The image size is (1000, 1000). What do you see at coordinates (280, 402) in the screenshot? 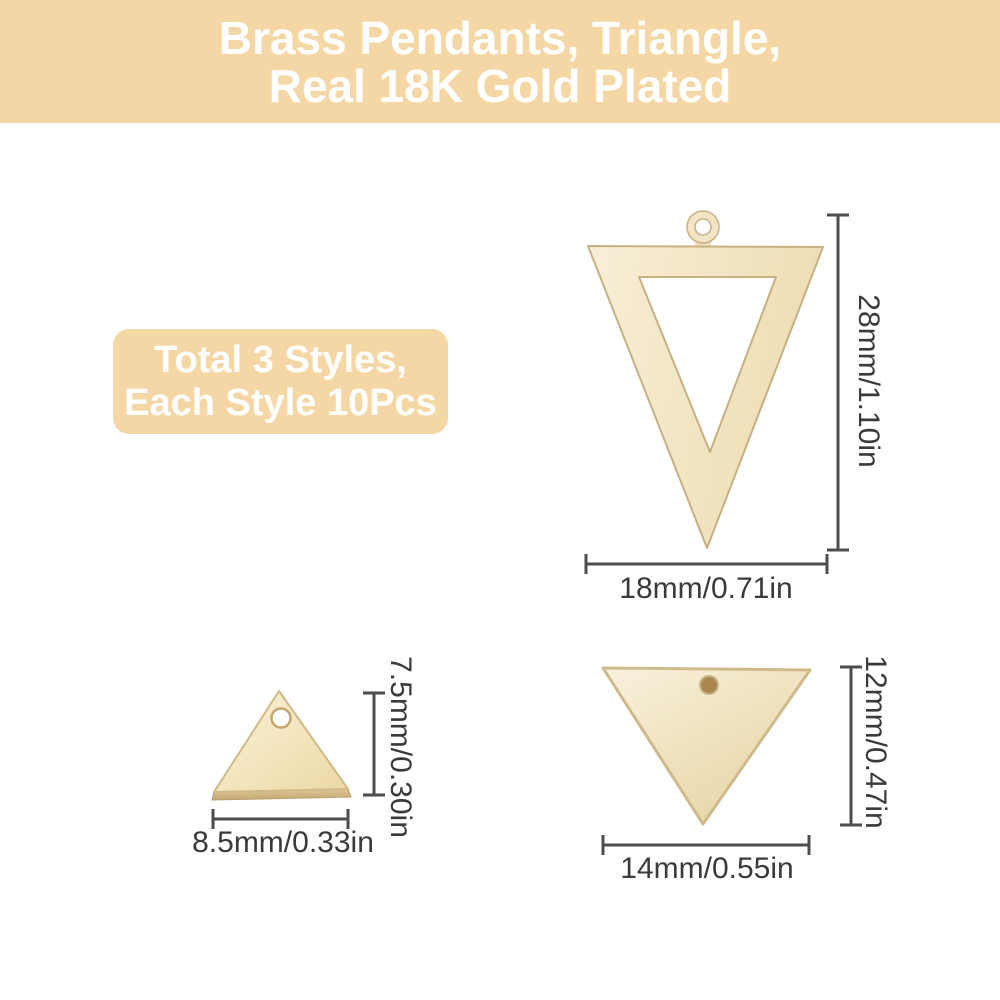
I see `badge-line-2: Each Style 10Pcs` at bounding box center [280, 402].